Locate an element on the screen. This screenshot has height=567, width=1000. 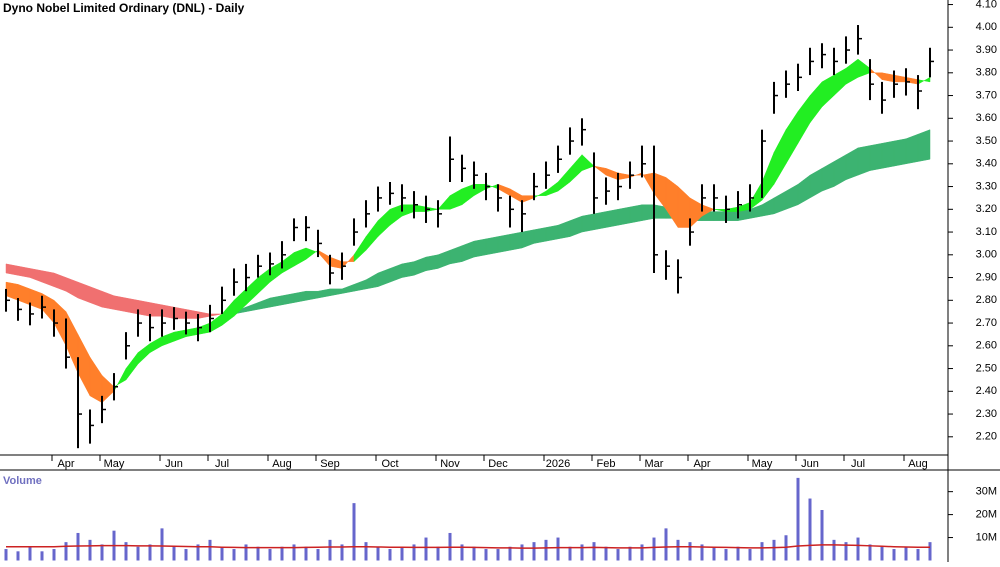
x-tick-label: Feb is located at coordinates (606, 464).